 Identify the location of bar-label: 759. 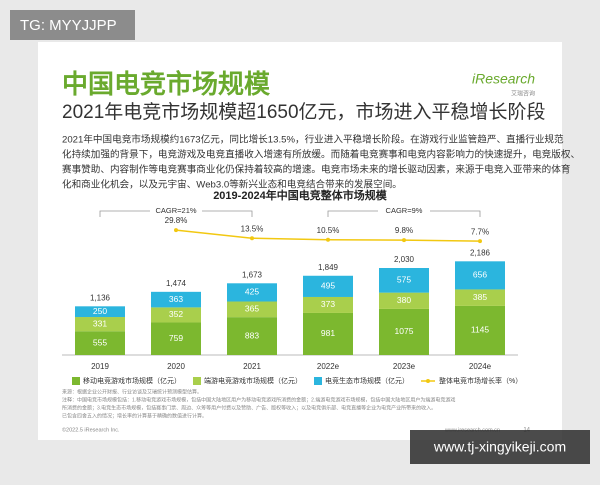
(176, 338).